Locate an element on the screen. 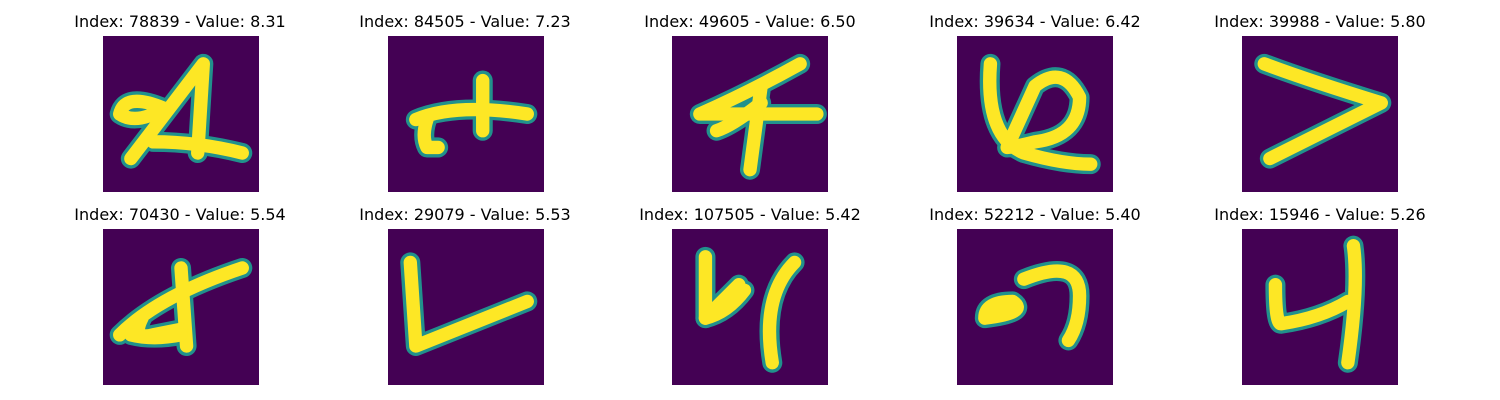  digit-image-4-round is located at coordinates (1320, 307).